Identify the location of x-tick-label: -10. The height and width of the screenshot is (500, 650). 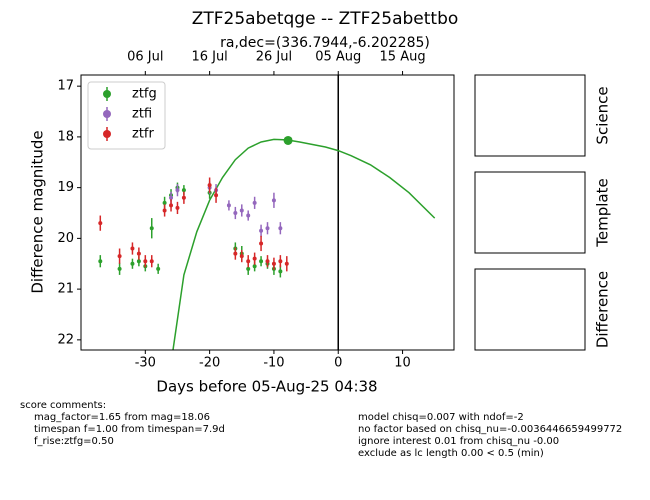
(273, 363).